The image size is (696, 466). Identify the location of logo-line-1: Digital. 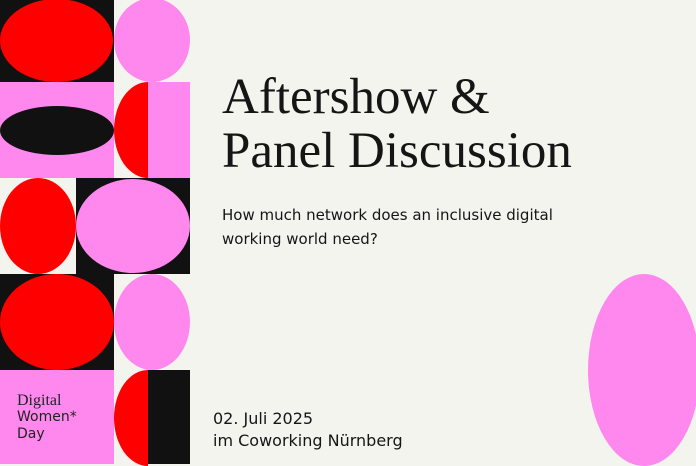
(39, 400).